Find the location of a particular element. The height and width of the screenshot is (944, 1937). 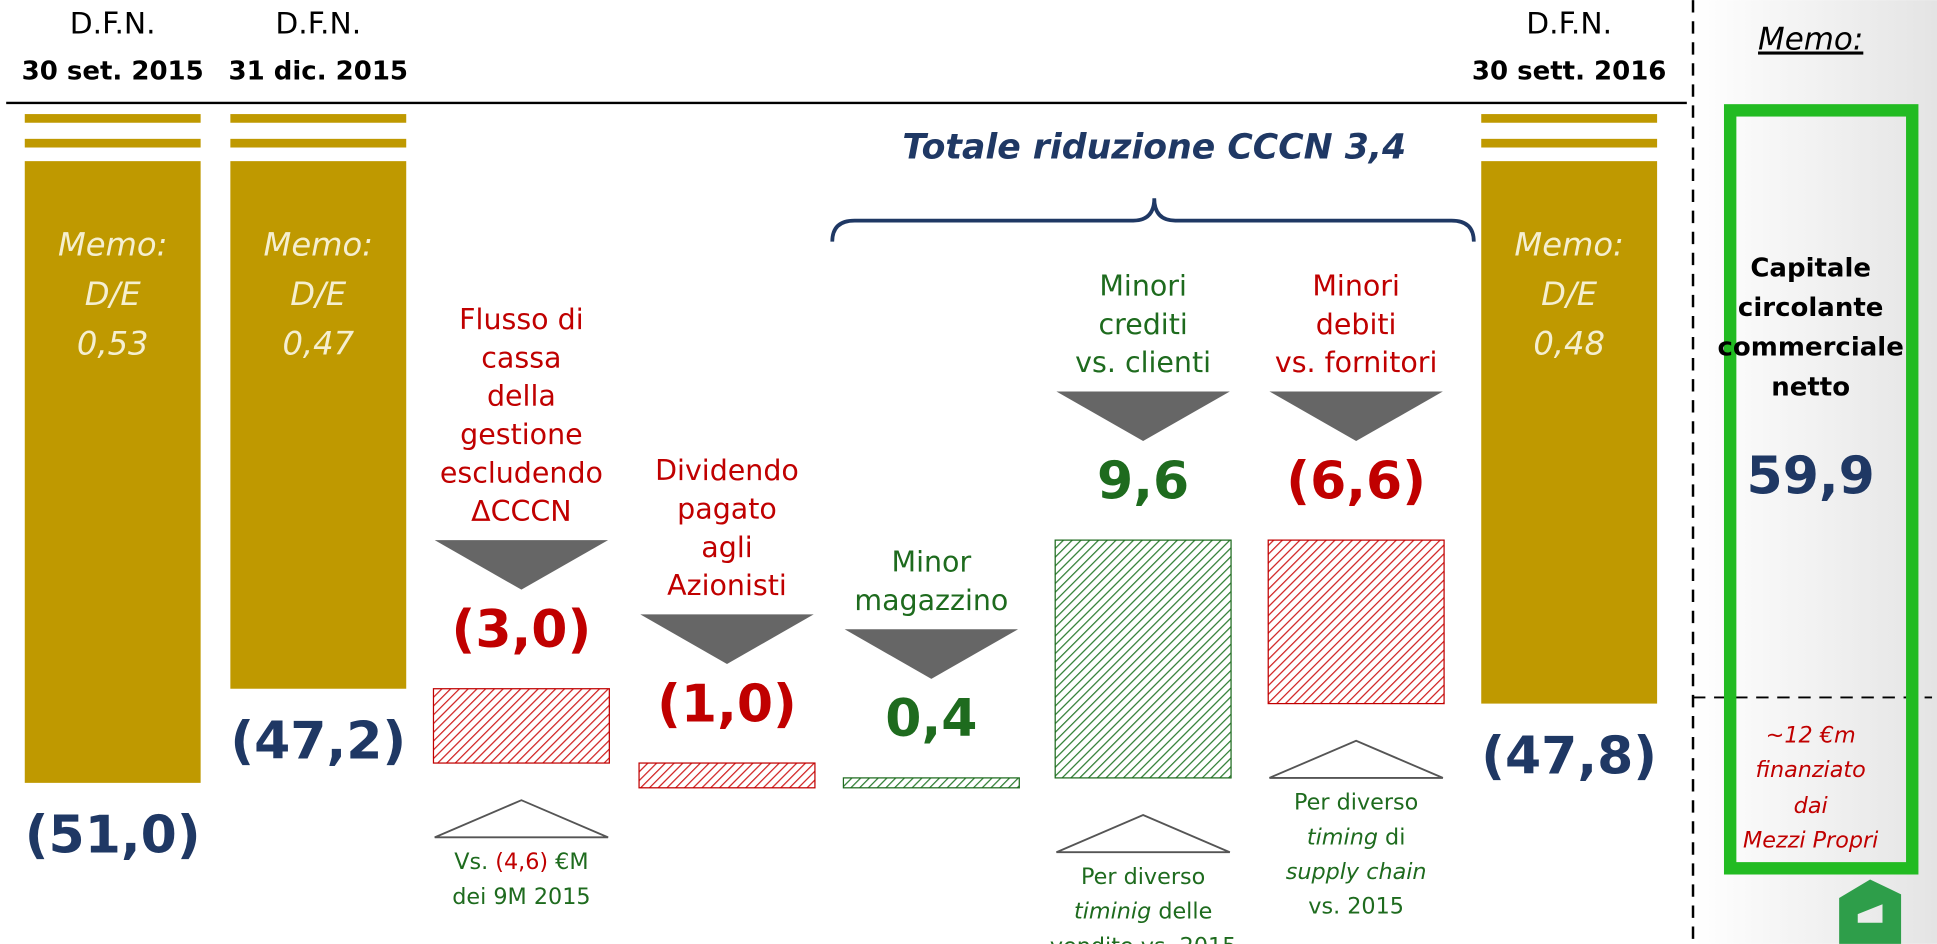

footnote-part: vendite vs. 2015 is located at coordinates (1143, 938).